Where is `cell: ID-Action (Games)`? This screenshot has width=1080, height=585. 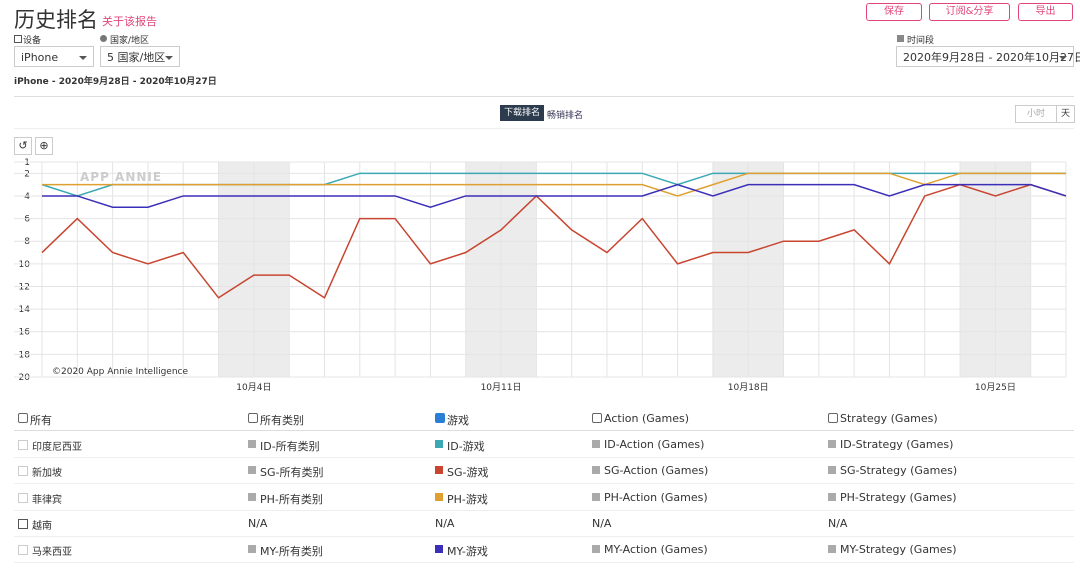
cell: ID-Action (Games) is located at coordinates (654, 444).